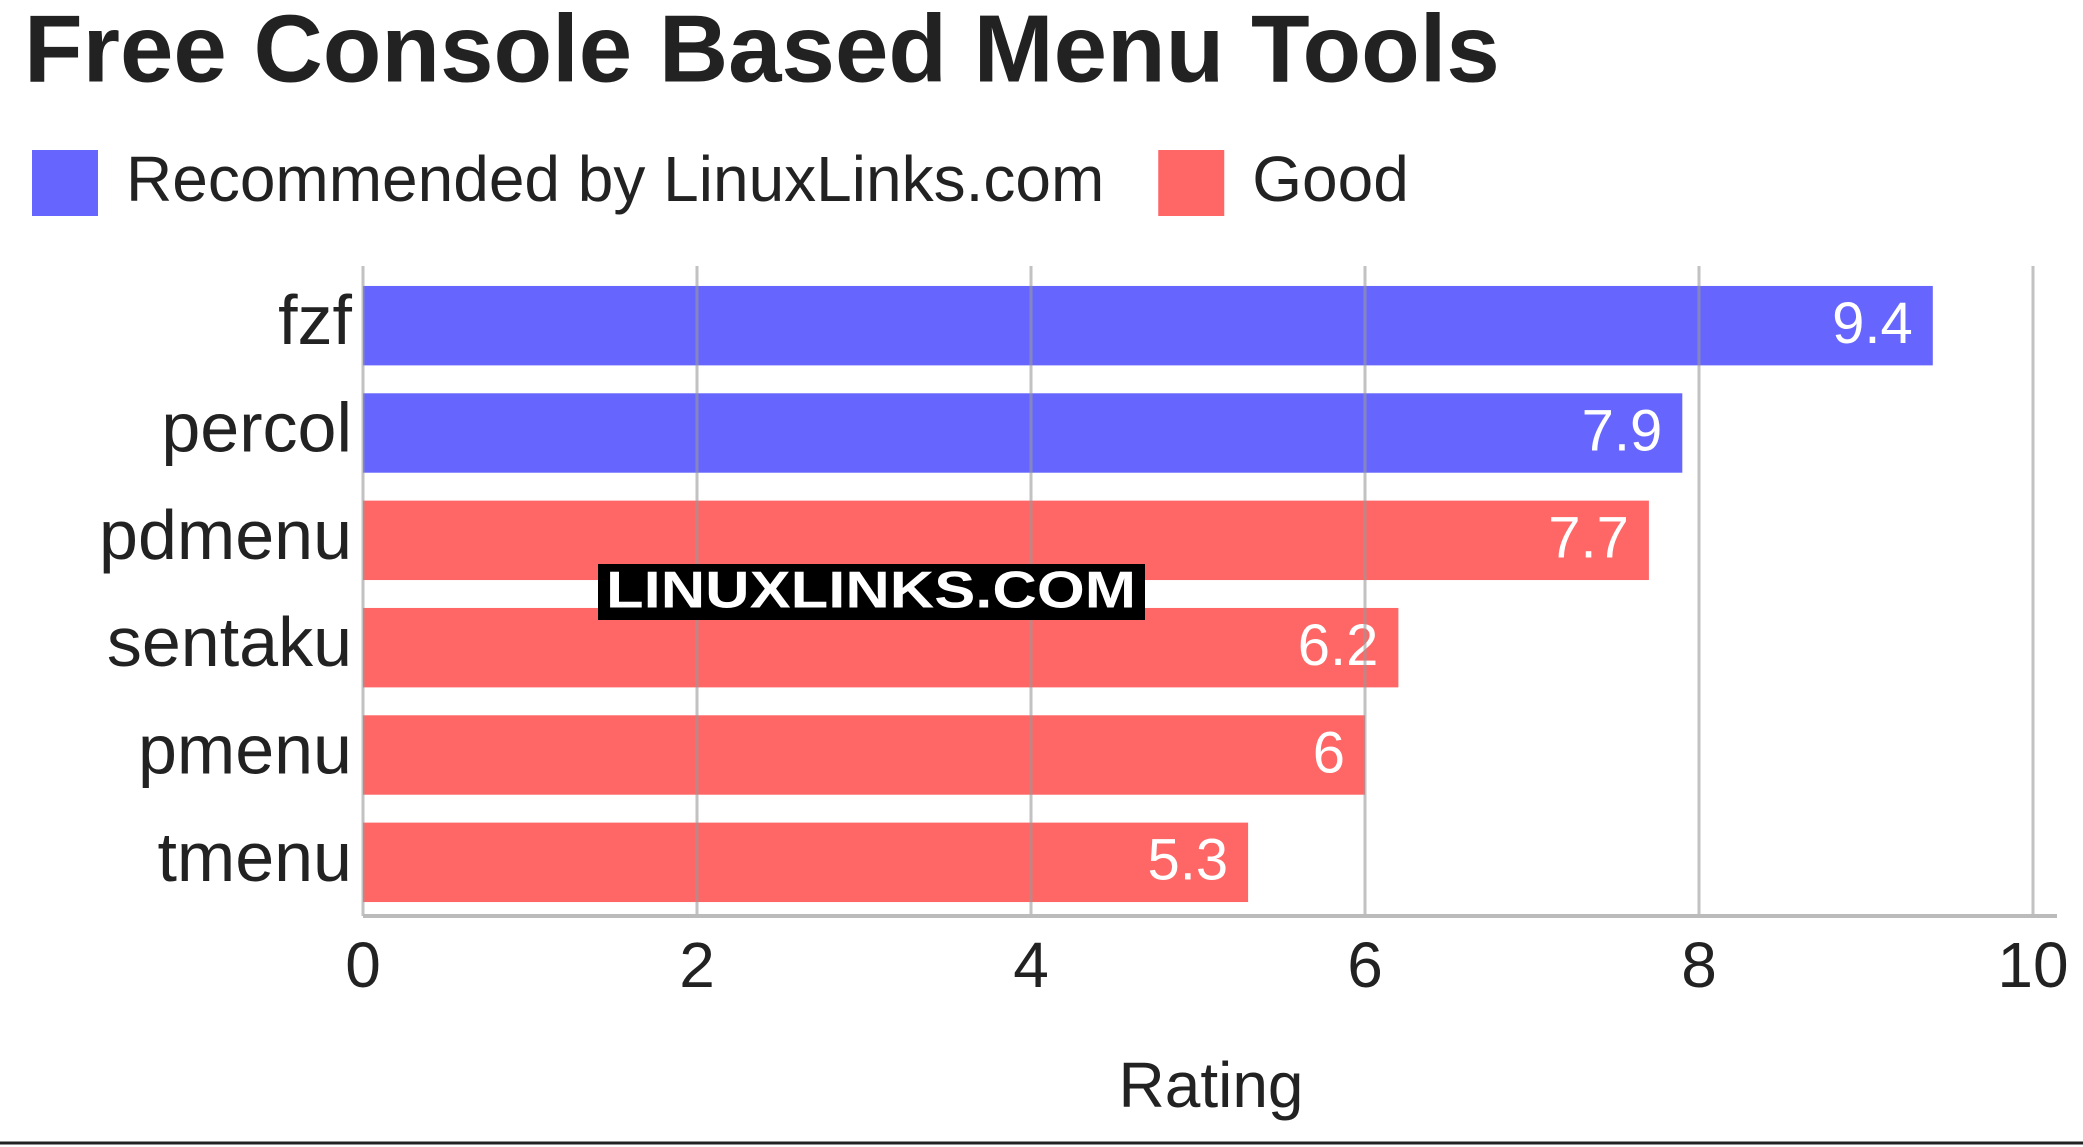 The width and height of the screenshot is (2083, 1147). I want to click on y-tick-label: percol, so click(256, 427).